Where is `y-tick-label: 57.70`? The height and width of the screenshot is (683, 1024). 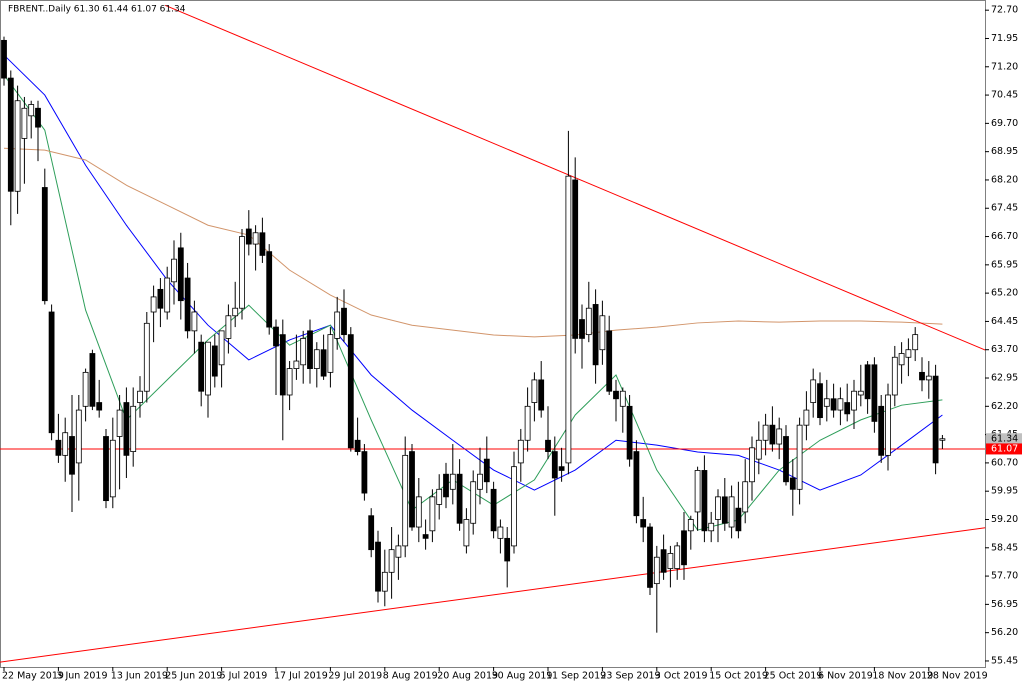
y-tick-label: 57.70 is located at coordinates (1004, 576).